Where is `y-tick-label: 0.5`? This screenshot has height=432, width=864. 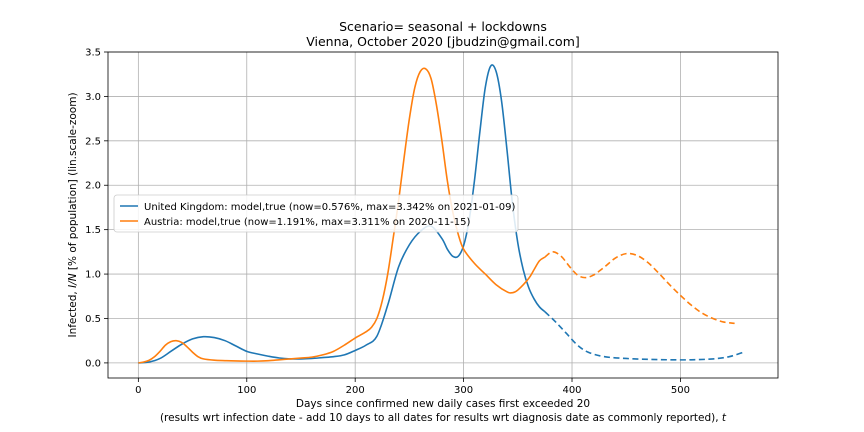 y-tick-label: 0.5 is located at coordinates (93, 319).